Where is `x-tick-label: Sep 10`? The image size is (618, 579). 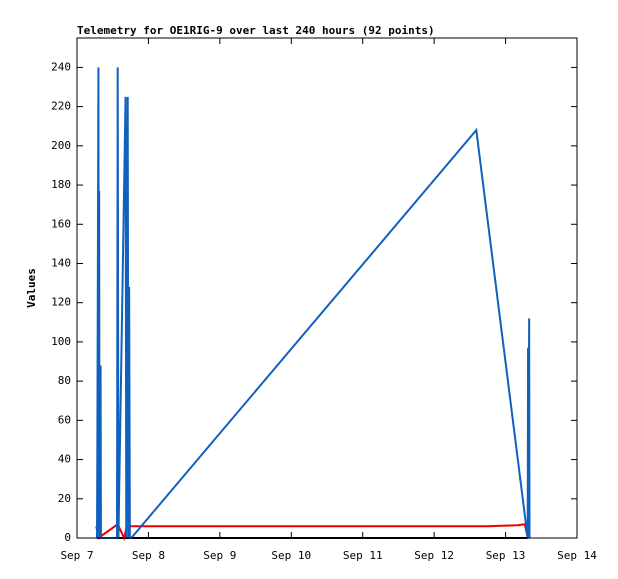
x-tick-label: Sep 10 is located at coordinates (291, 555).